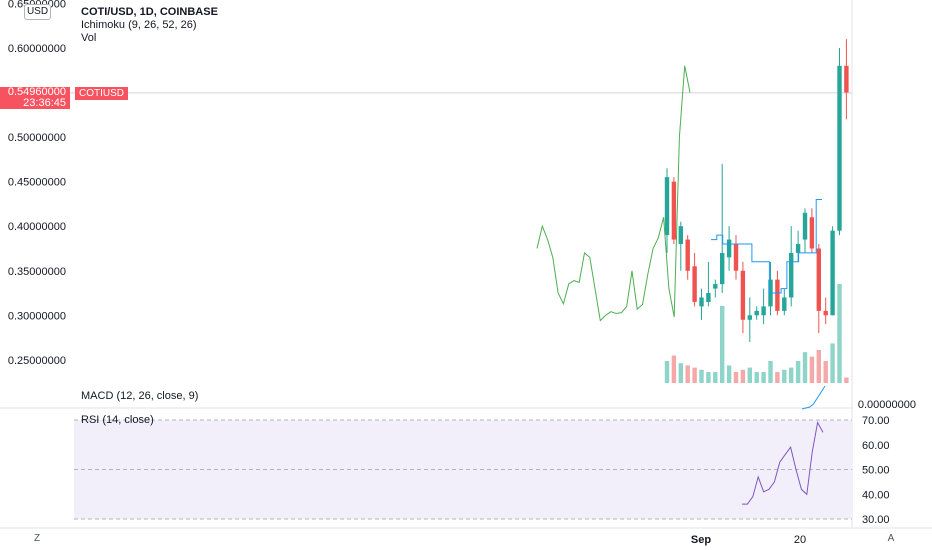 The image size is (932, 550). What do you see at coordinates (887, 405) in the screenshot?
I see `macd-tick-label: 0.00000000` at bounding box center [887, 405].